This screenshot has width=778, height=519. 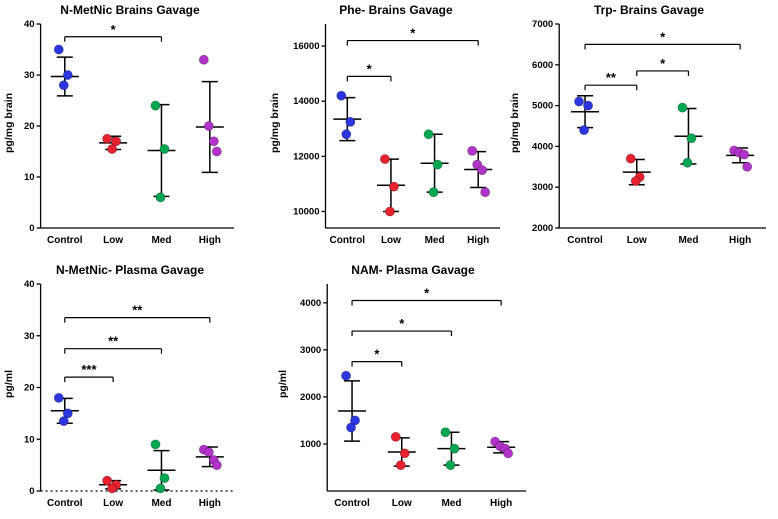 I want to click on chart-title: Phe- Brains Gavage, so click(x=396, y=10).